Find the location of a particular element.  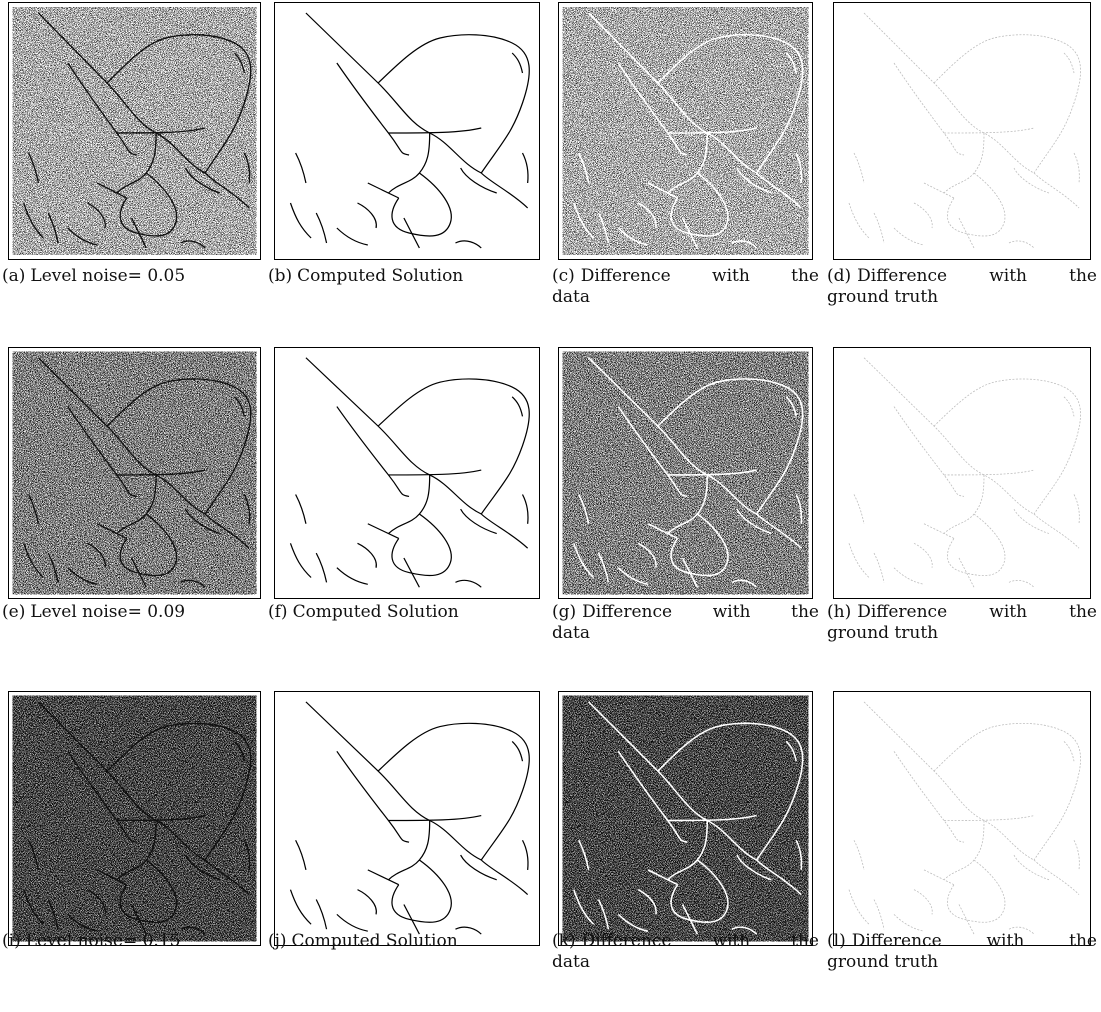

panel-k is located at coordinates (685, 818).